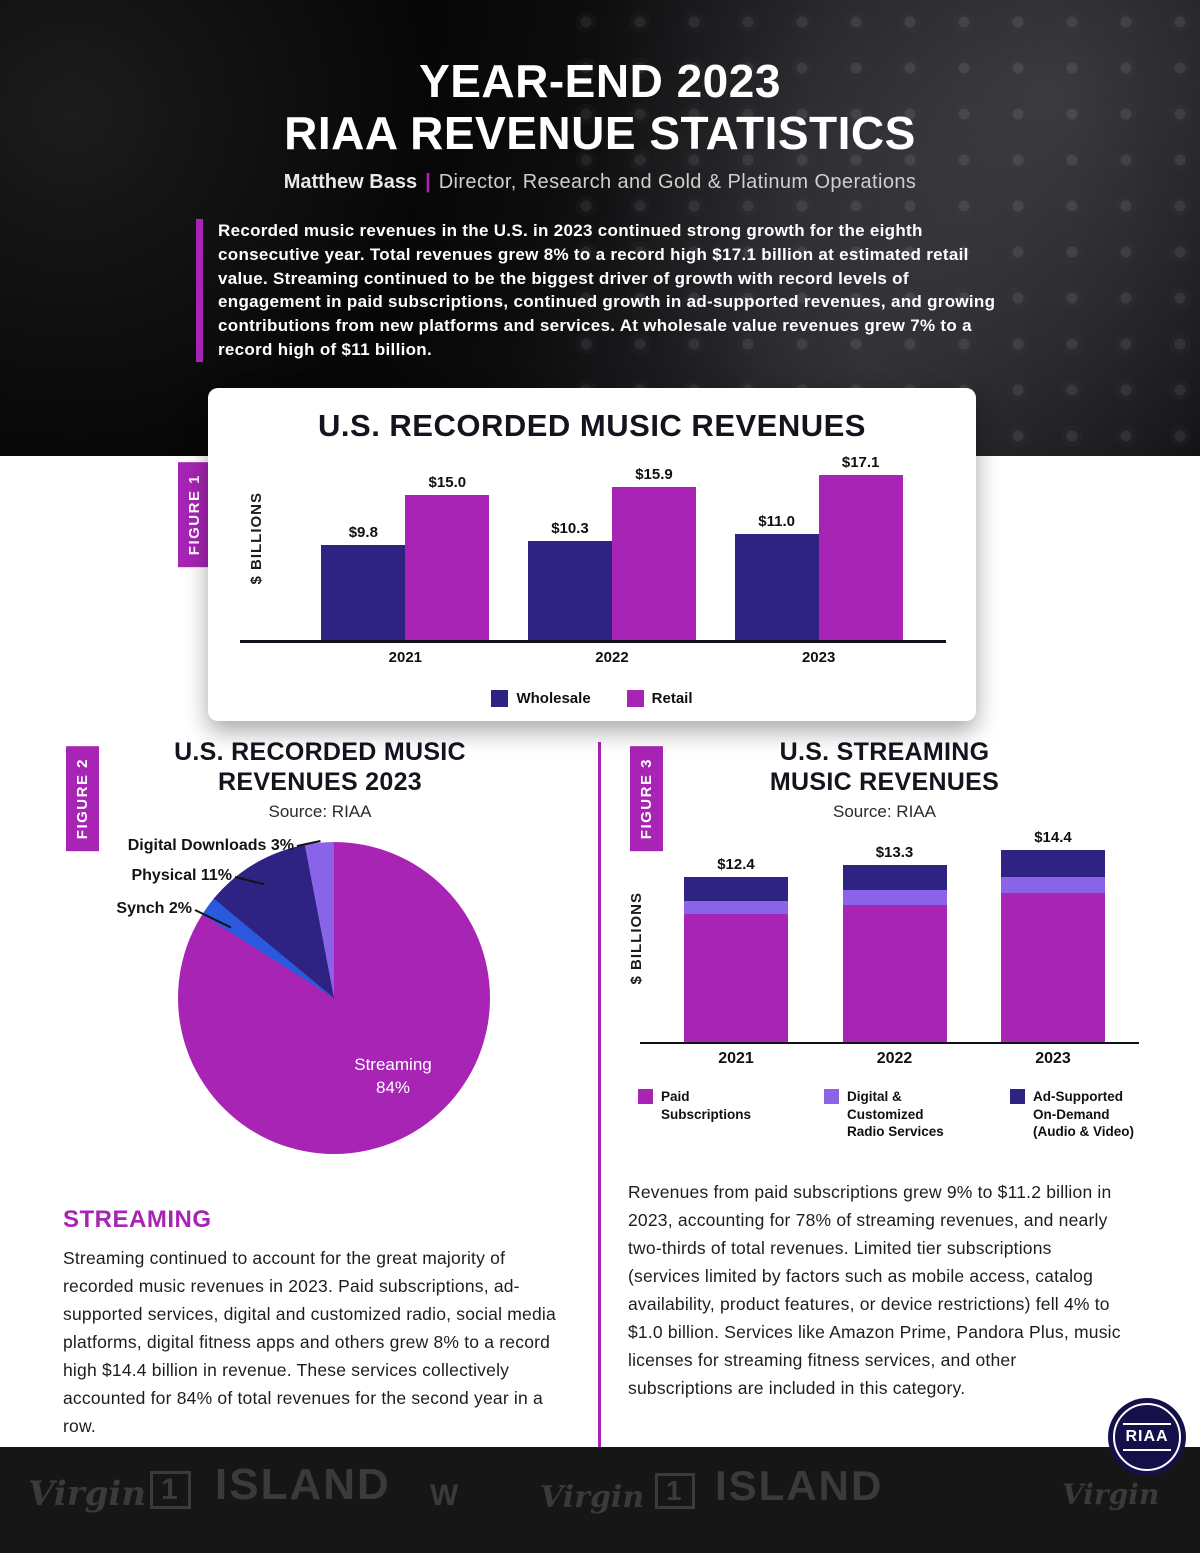 This screenshot has width=1200, height=1553. I want to click on figure1-title: U.S. RECORDED MUSIC REVENUES, so click(592, 425).